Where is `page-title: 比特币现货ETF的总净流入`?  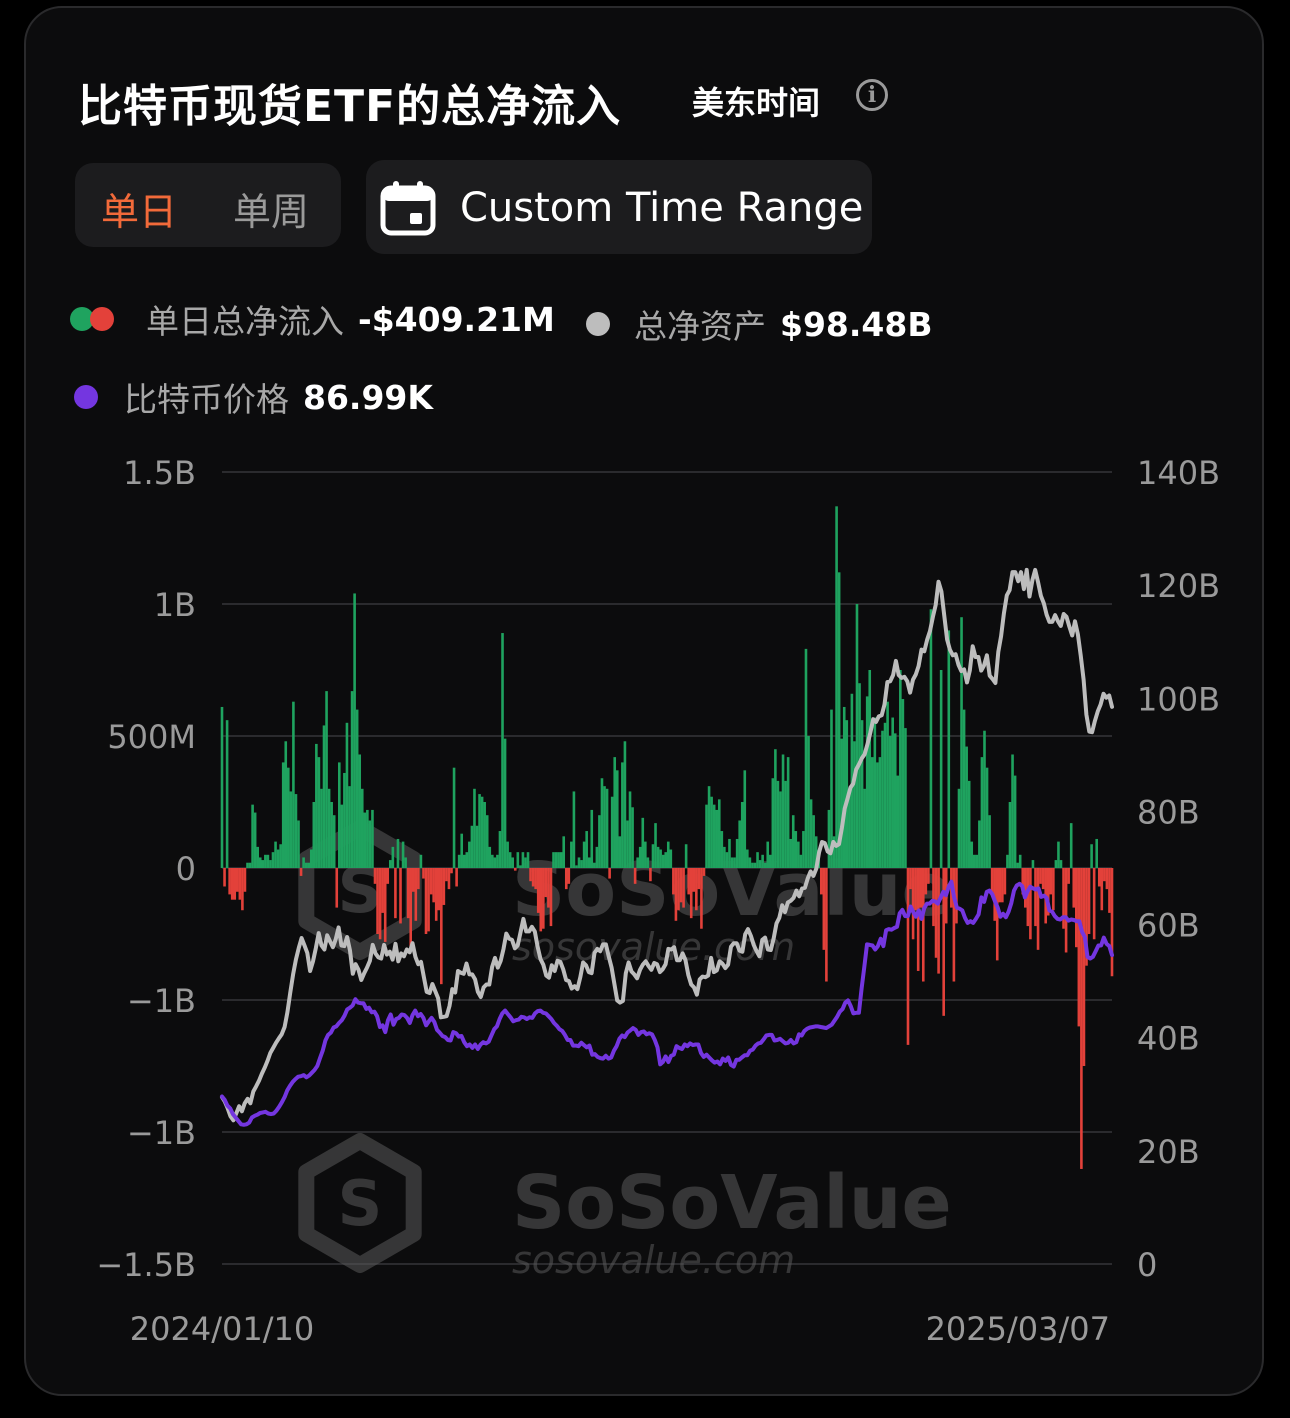
page-title: 比特币现货ETF的总净流入 is located at coordinates (350, 106).